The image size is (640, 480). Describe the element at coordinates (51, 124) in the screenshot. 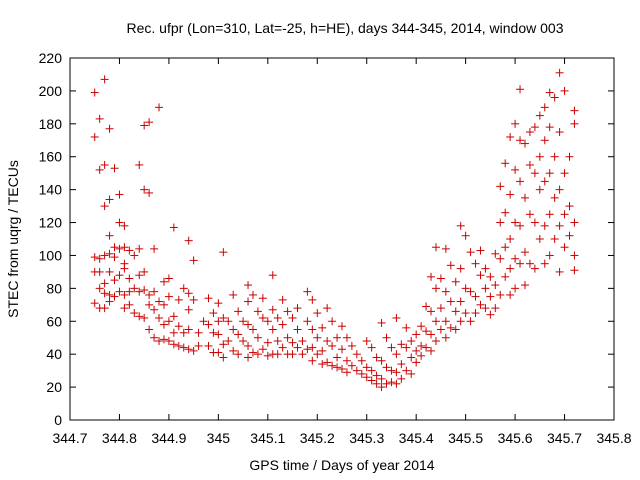

I see `y-tick-label: 180` at that location.